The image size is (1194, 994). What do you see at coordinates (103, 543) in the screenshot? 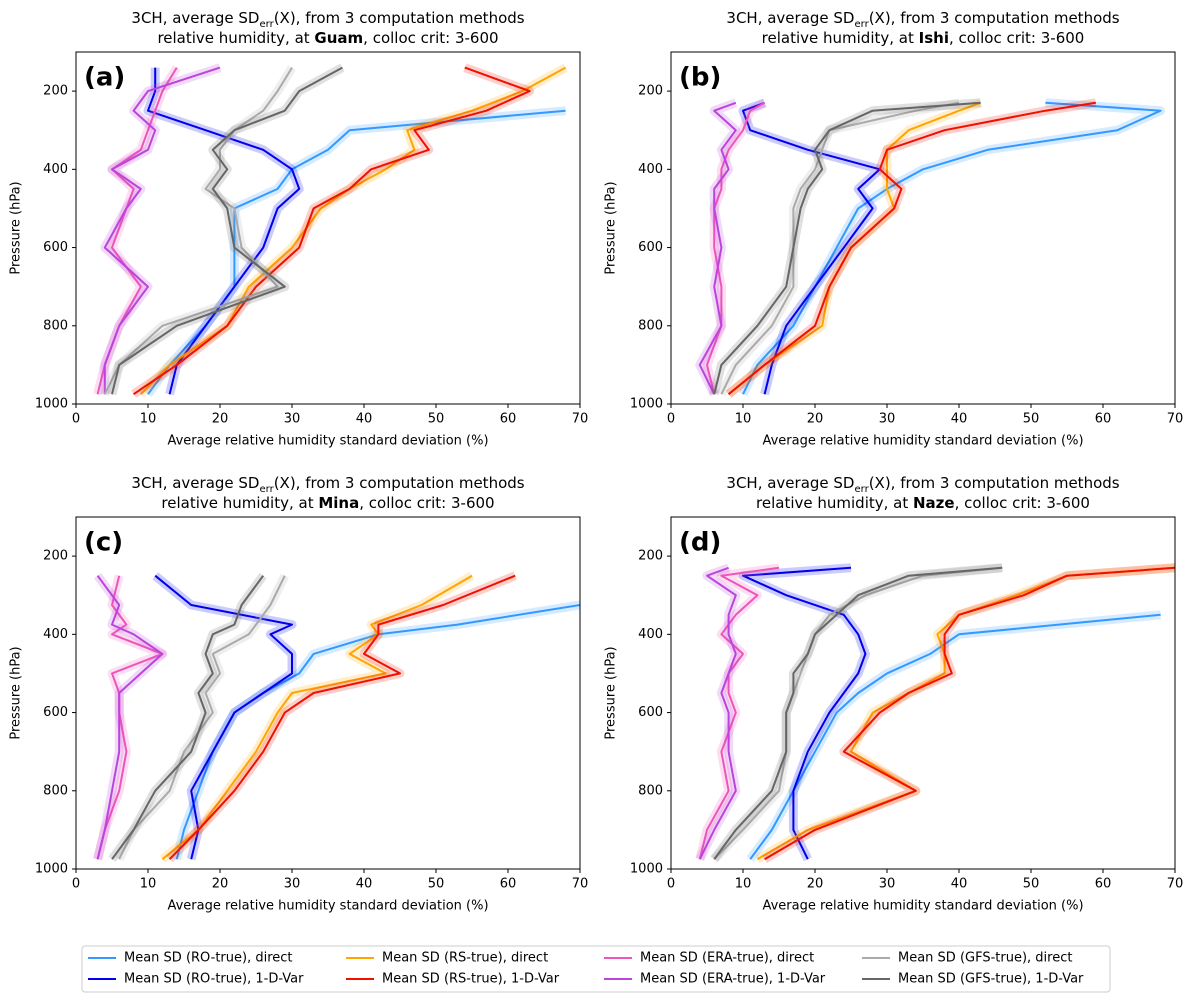
I see `panel-label: (c)` at bounding box center [103, 543].